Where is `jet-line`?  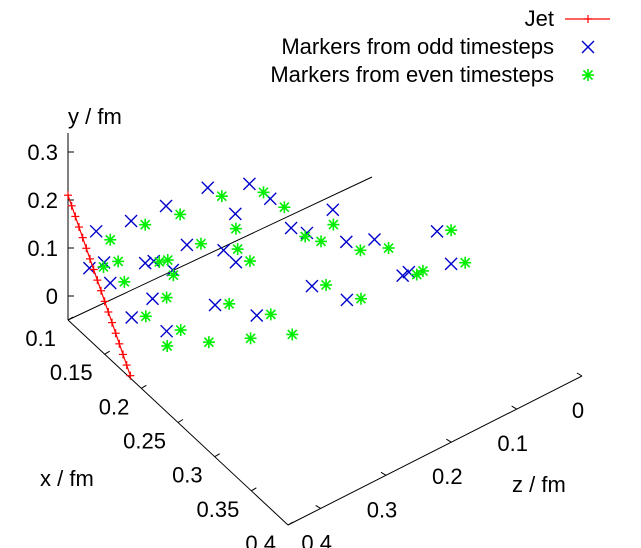
jet-line is located at coordinates (99, 285).